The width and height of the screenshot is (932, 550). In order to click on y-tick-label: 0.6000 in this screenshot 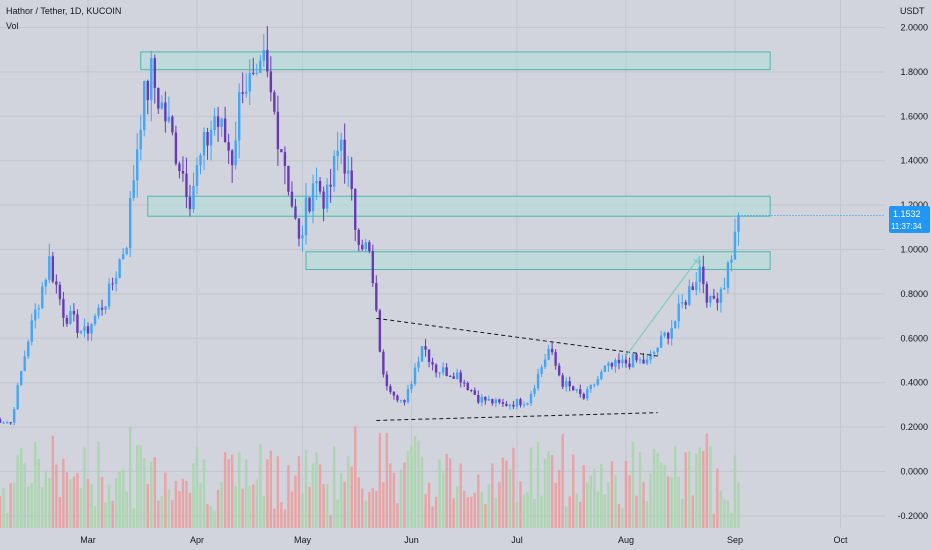, I will do `click(914, 338)`.